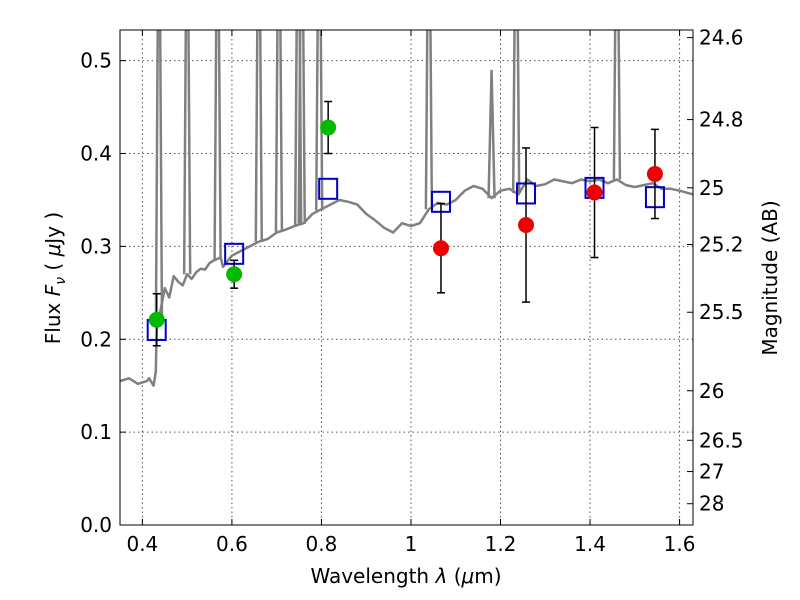 The width and height of the screenshot is (800, 600). I want to click on y-tick-label: 0.1, so click(96, 432).